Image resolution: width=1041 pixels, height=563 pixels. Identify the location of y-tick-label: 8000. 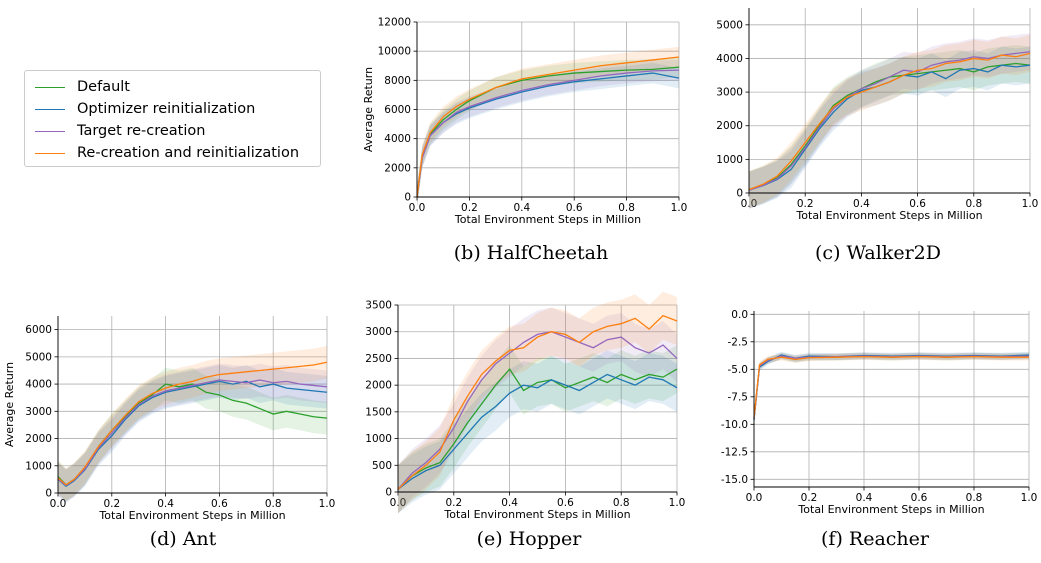
(397, 81).